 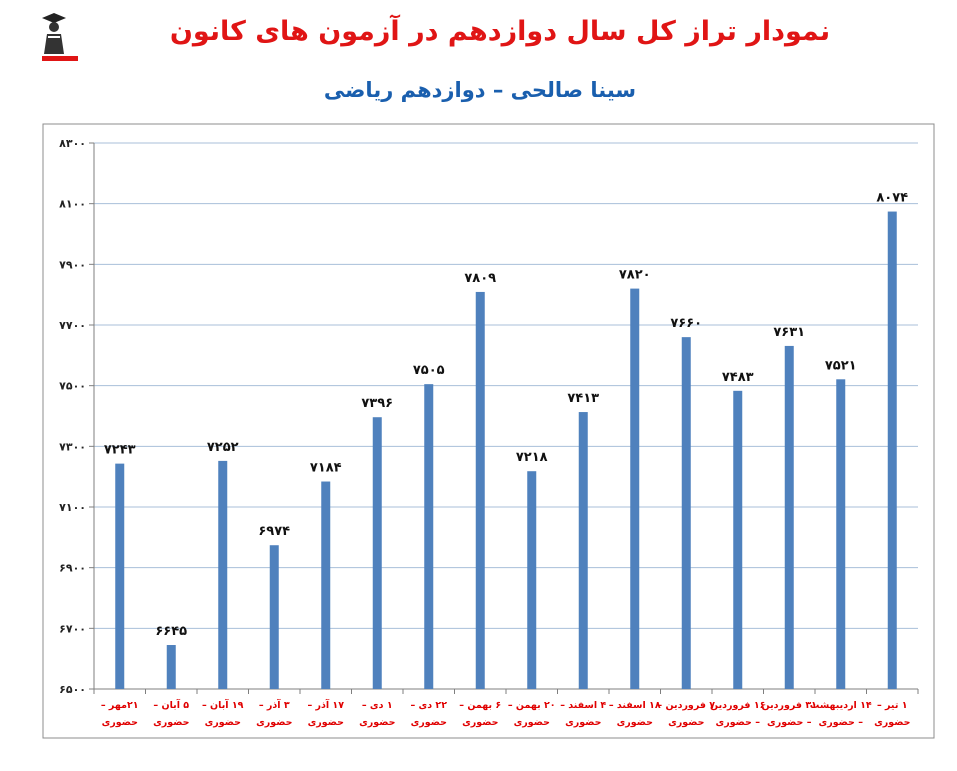 I want to click on x-tick-label: ۱۴ اردیبهشت, so click(x=841, y=705).